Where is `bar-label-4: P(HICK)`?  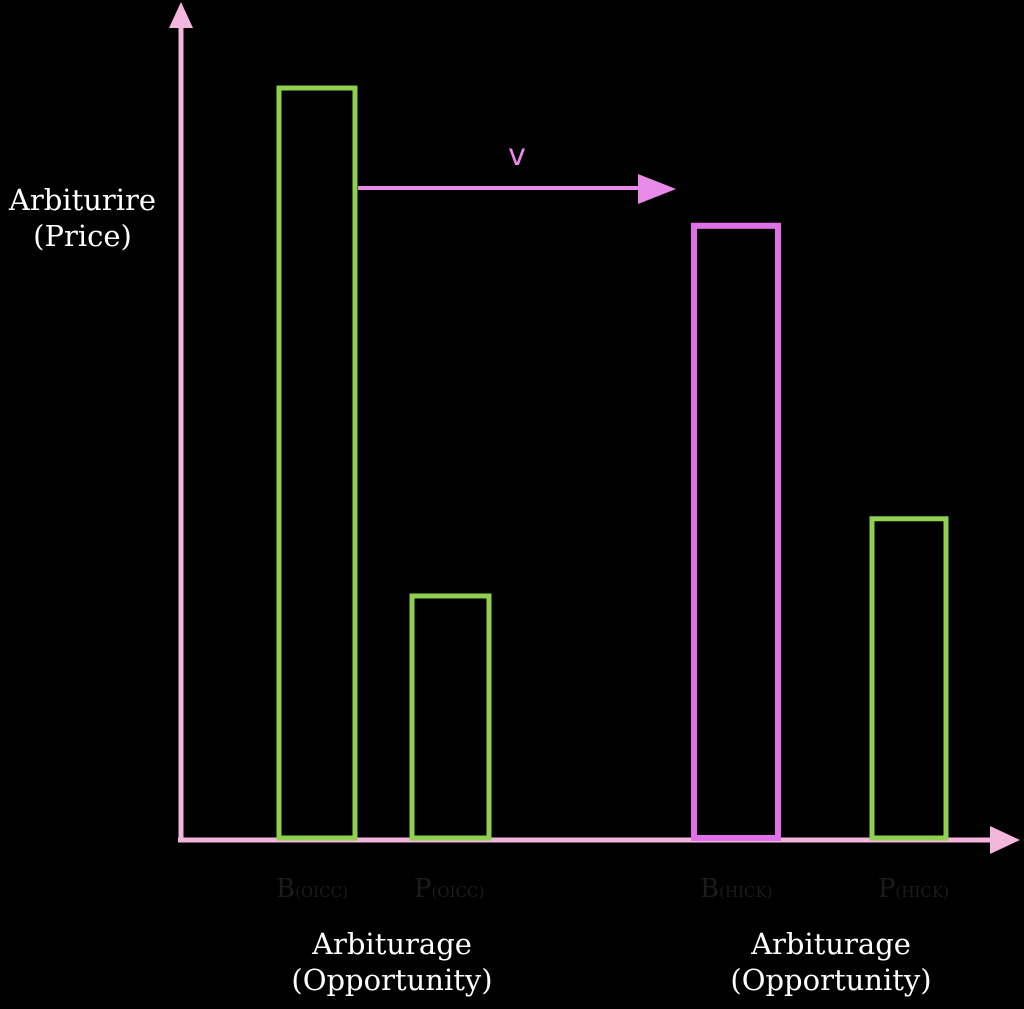 bar-label-4: P(HICK) is located at coordinates (913, 889).